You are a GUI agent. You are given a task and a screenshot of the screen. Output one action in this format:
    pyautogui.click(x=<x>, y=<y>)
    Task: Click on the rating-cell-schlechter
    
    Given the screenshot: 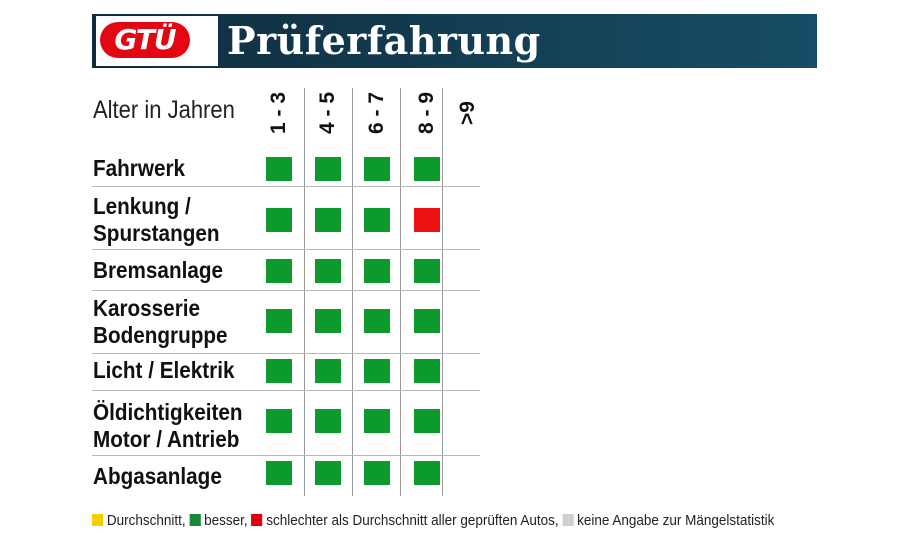 What is the action you would take?
    pyautogui.click(x=427, y=220)
    